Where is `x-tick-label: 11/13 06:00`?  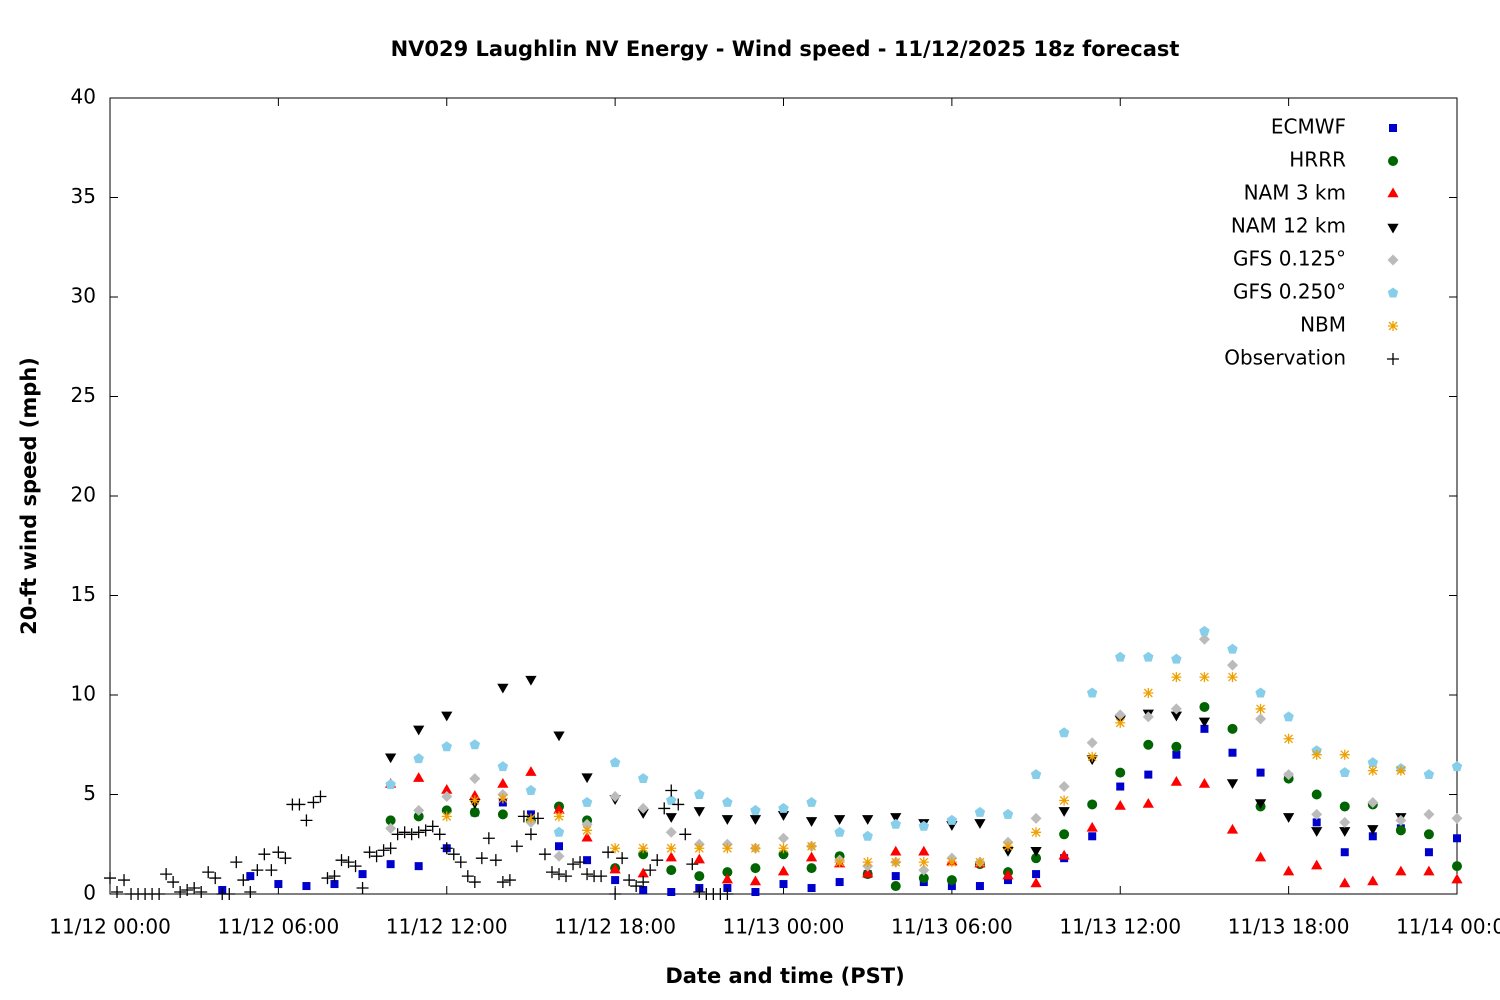
x-tick-label: 11/13 06:00 is located at coordinates (952, 927).